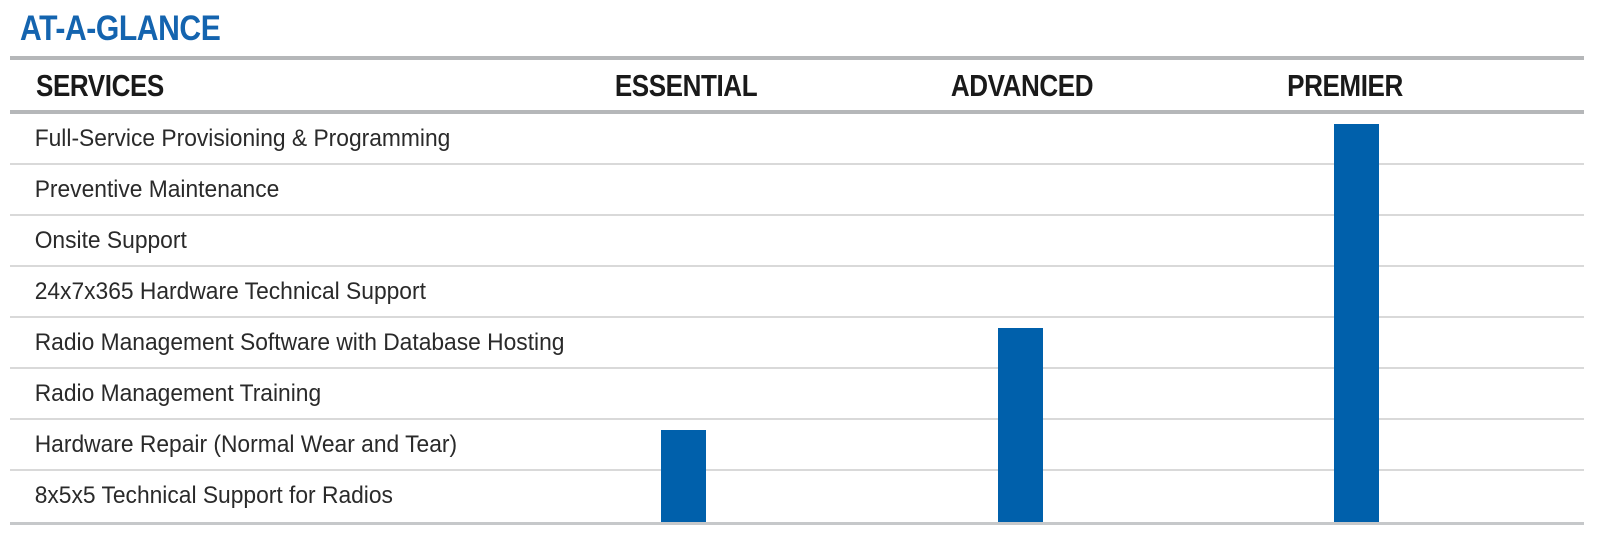 Image resolution: width=1600 pixels, height=539 pixels. What do you see at coordinates (686, 85) in the screenshot?
I see `column-header-essential: ESSENTIAL` at bounding box center [686, 85].